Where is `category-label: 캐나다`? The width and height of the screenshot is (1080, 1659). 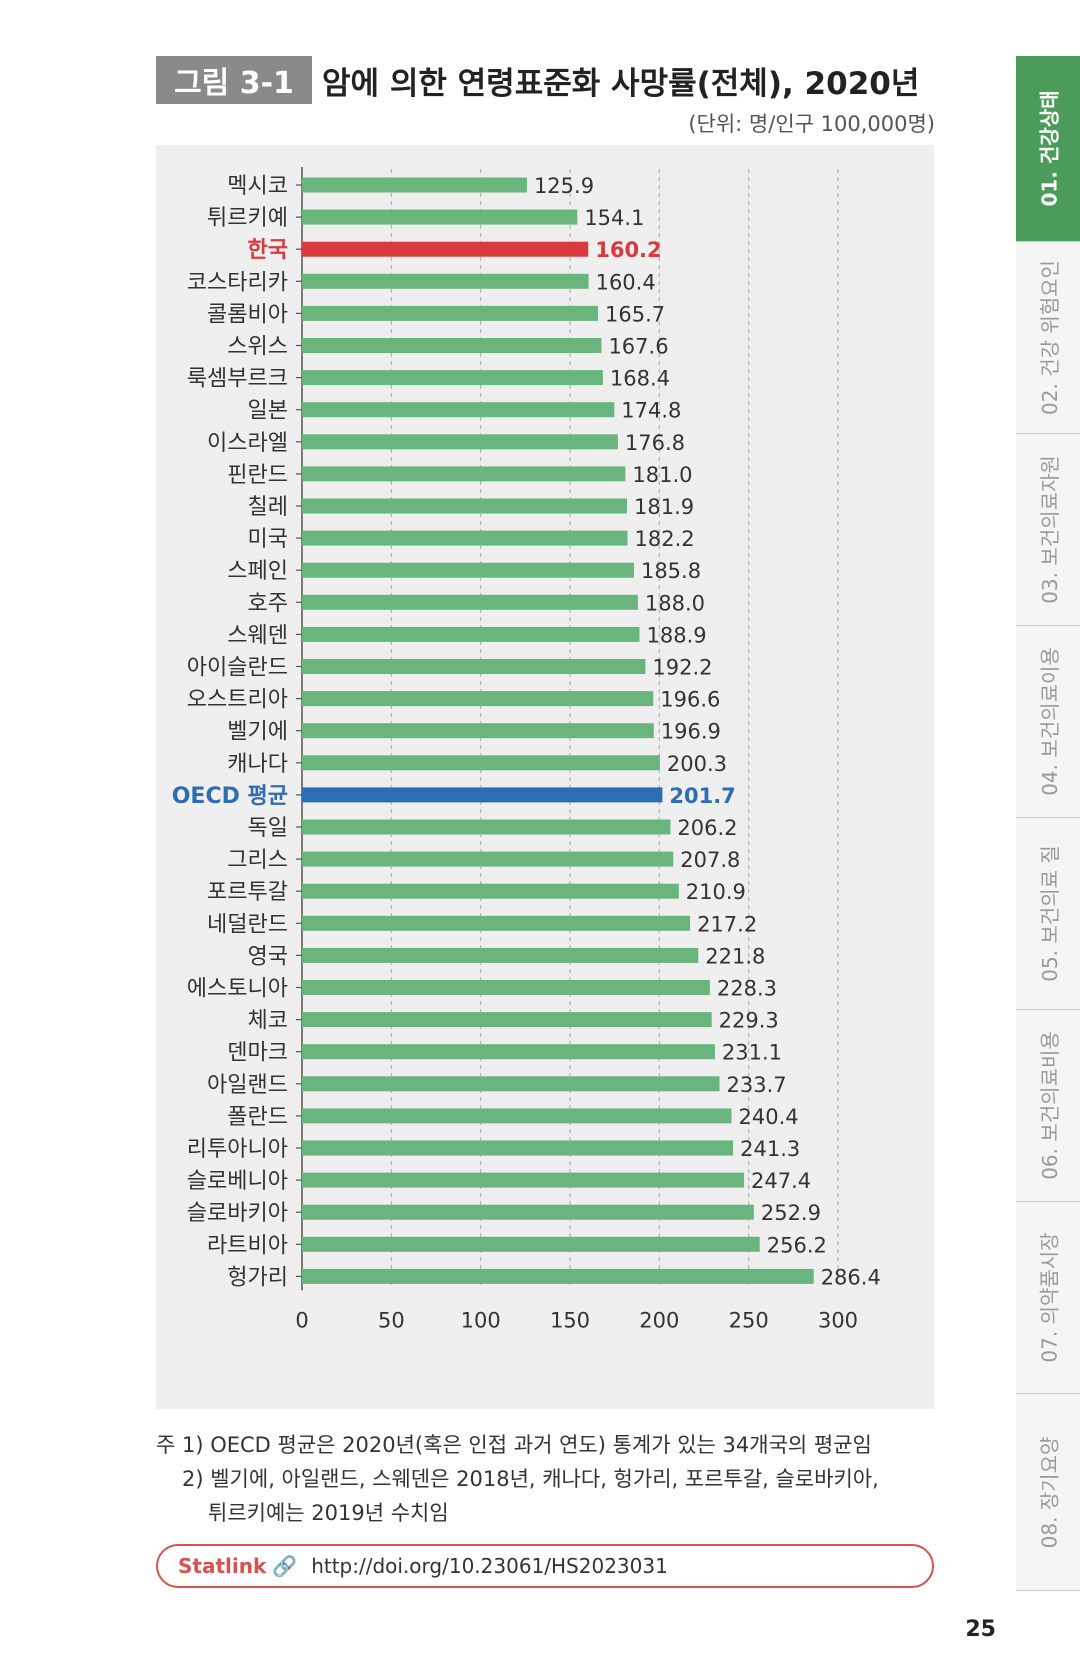
category-label: 캐나다 is located at coordinates (257, 764).